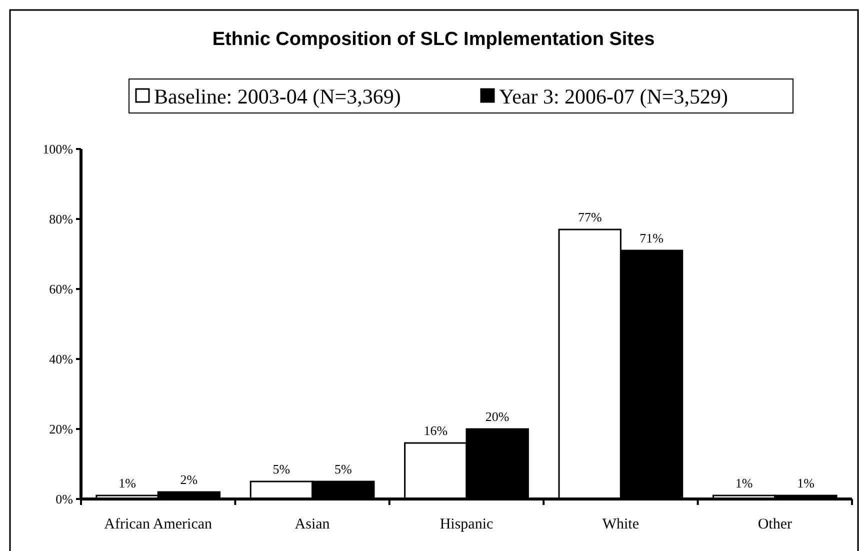  Describe the element at coordinates (652, 238) in the screenshot. I see `data-label: 71%` at that location.